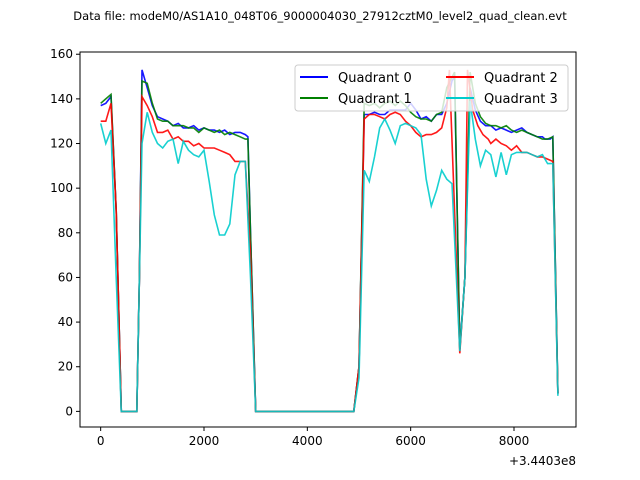 This screenshot has height=480, width=640. Describe the element at coordinates (61, 188) in the screenshot. I see `y-tick-label: 100` at that location.